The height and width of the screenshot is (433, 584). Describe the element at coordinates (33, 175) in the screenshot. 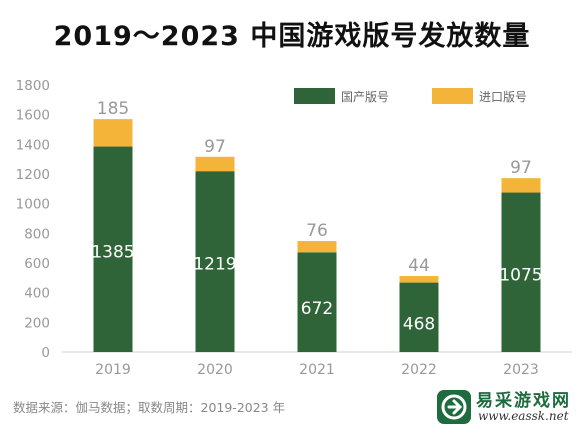

I see `y-tick-label: 1200` at that location.